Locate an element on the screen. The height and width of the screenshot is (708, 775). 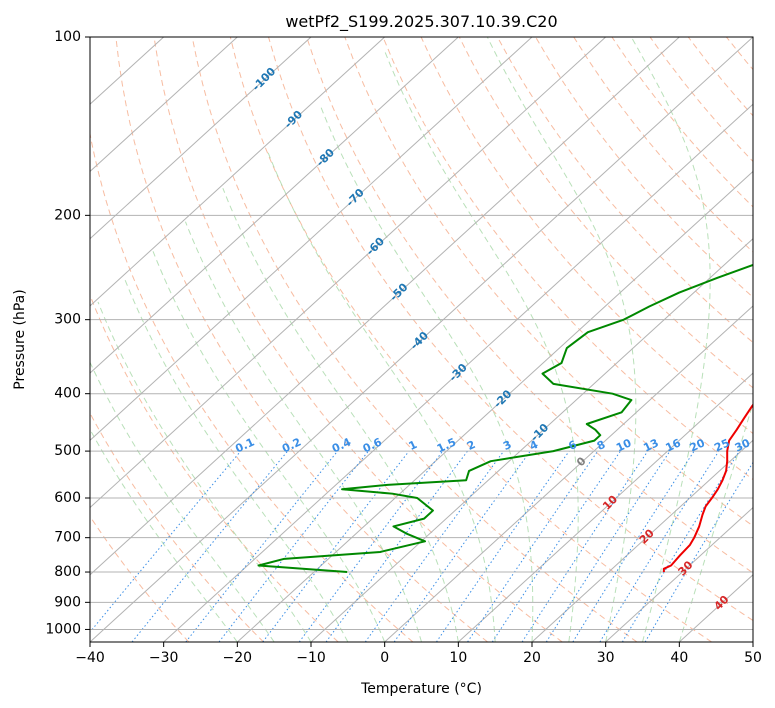
temperature-line is located at coordinates (707, 488).